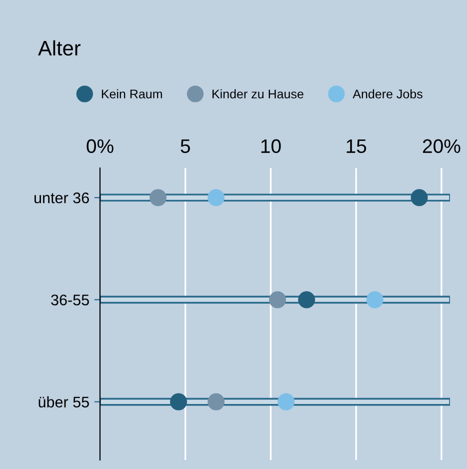 The width and height of the screenshot is (467, 469). What do you see at coordinates (185, 146) in the screenshot?
I see `x-tick-label: 5` at bounding box center [185, 146].